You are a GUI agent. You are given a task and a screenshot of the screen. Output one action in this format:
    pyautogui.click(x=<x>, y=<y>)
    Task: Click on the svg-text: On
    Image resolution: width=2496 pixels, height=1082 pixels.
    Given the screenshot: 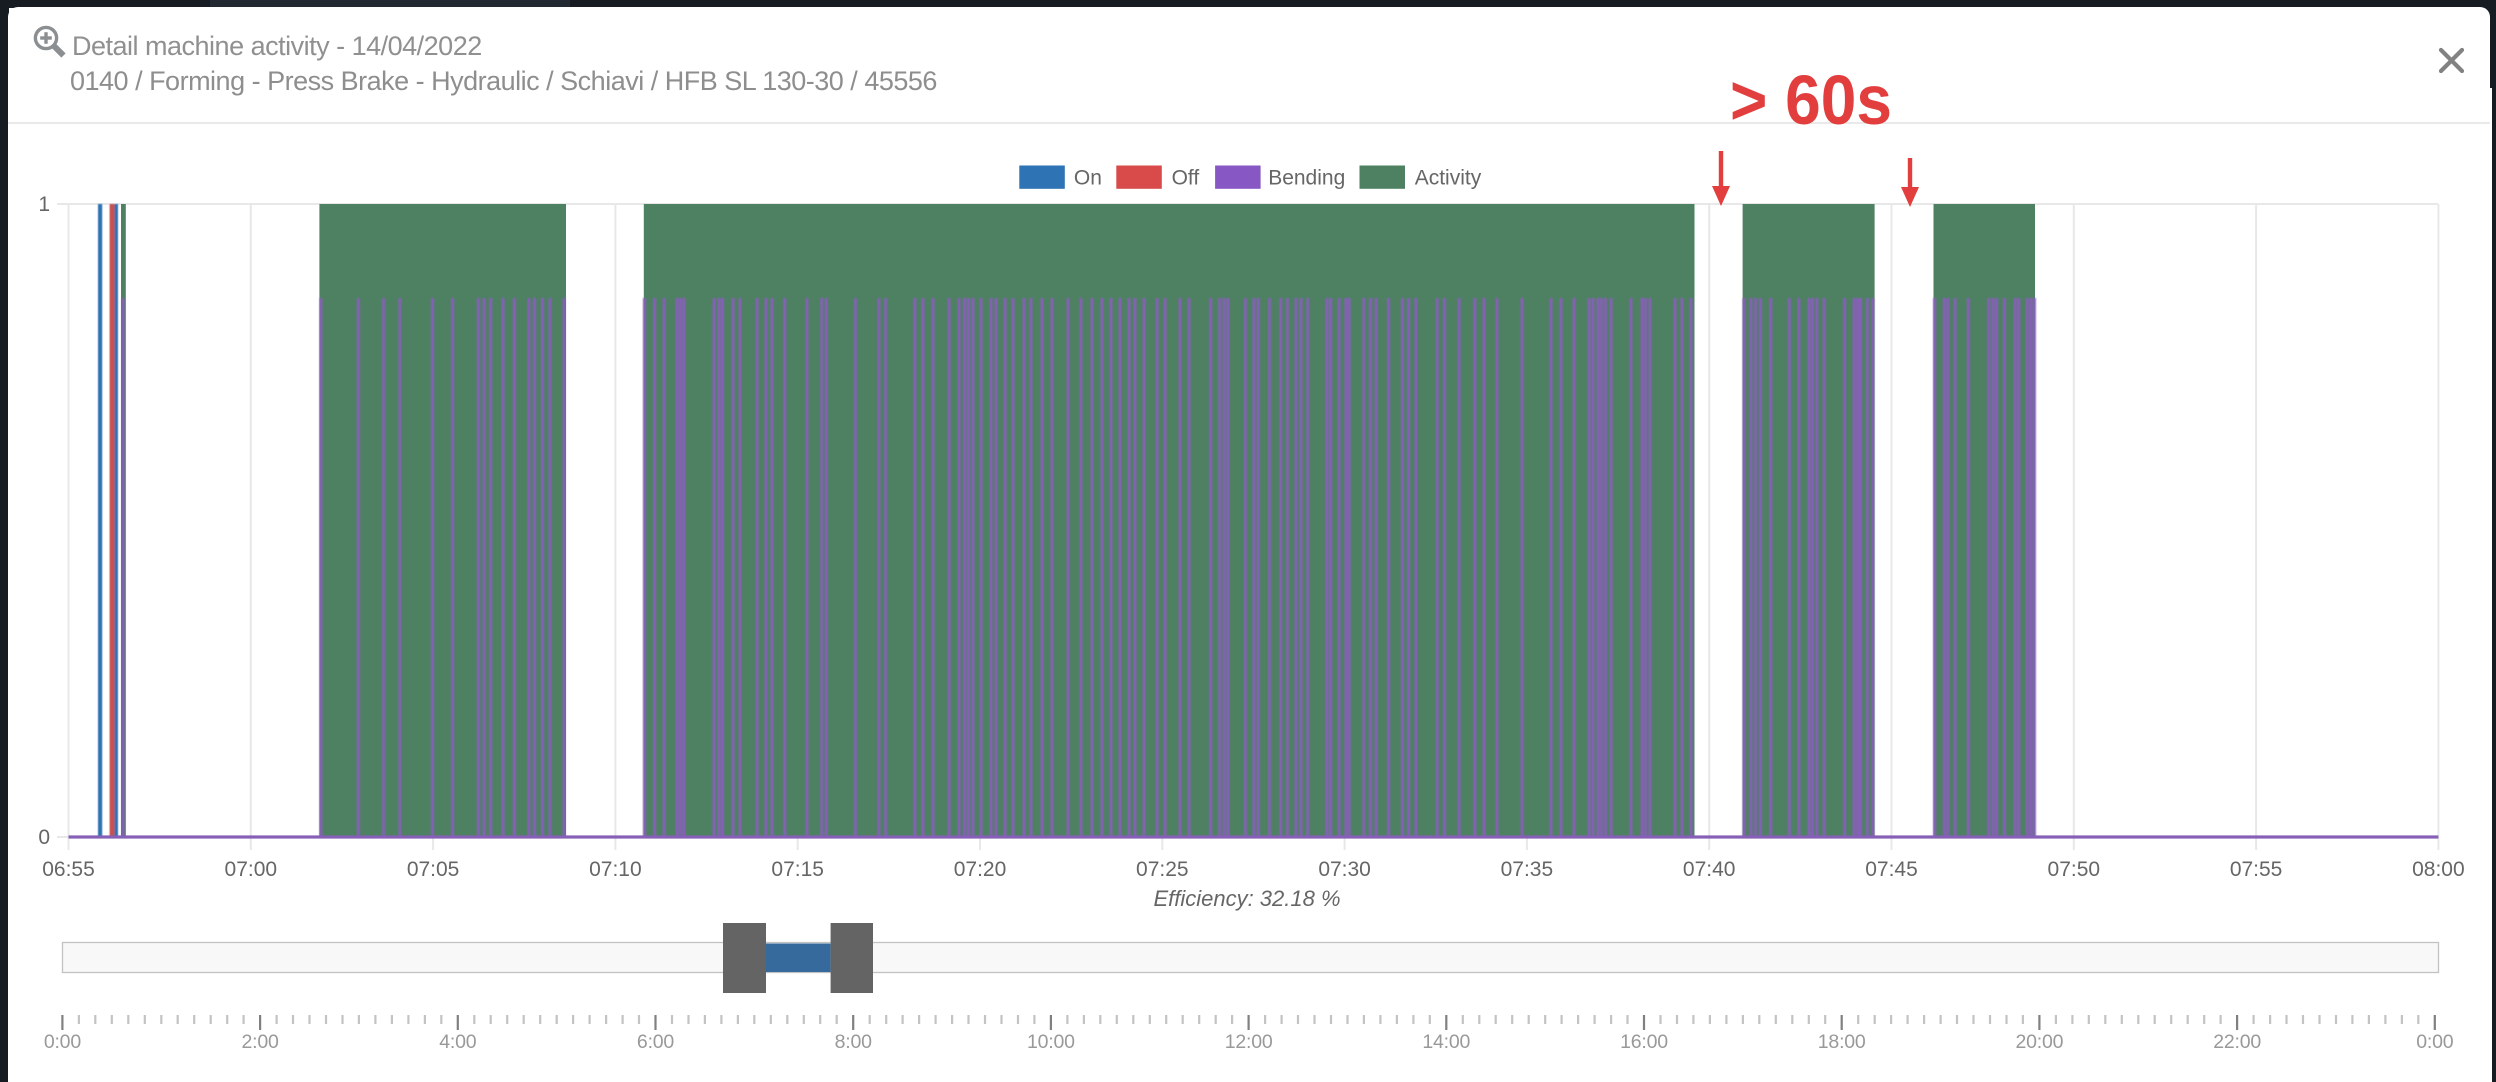 What is the action you would take?
    pyautogui.click(x=1088, y=178)
    